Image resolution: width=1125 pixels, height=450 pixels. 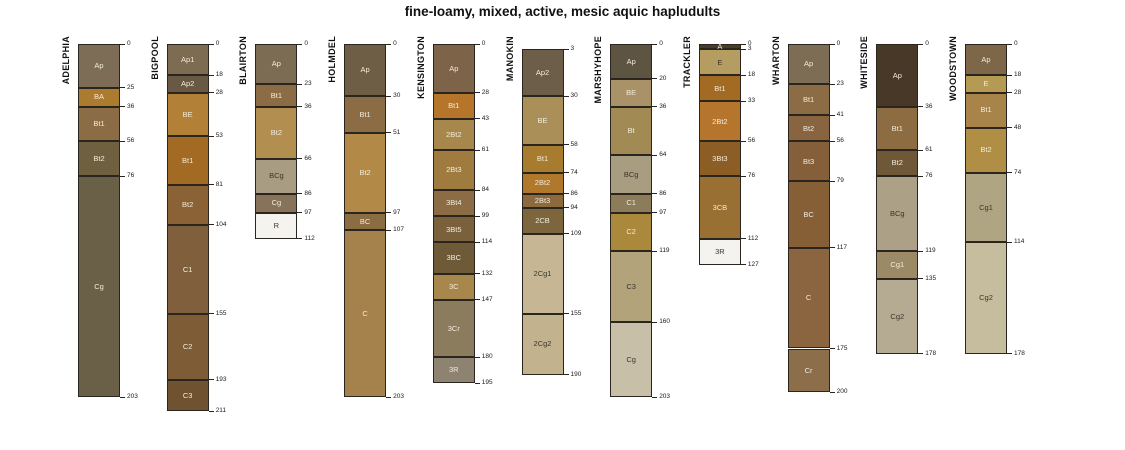 What do you see at coordinates (986, 59) in the screenshot?
I see `horizon-label: Ap` at bounding box center [986, 59].